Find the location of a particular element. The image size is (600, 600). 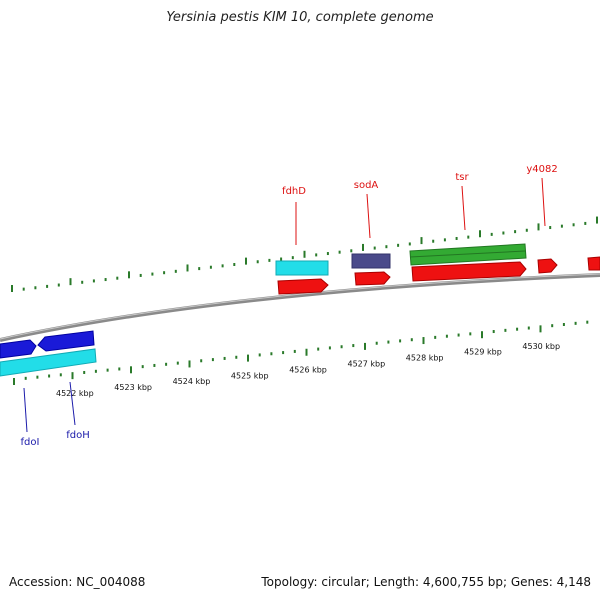

gene-arrow-fdoH is located at coordinates (66, 341).